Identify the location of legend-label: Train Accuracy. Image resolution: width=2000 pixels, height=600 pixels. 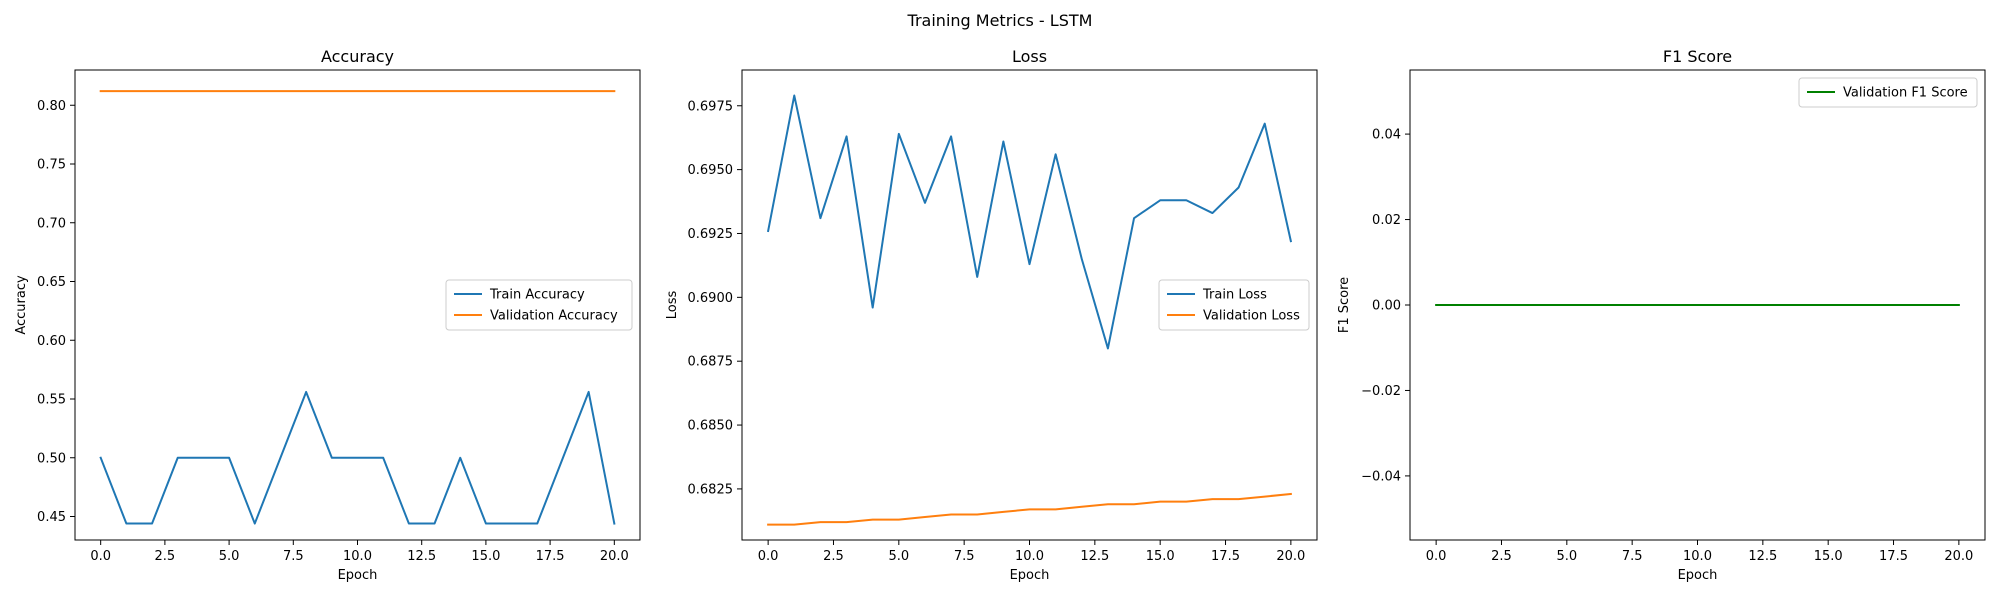
(537, 295).